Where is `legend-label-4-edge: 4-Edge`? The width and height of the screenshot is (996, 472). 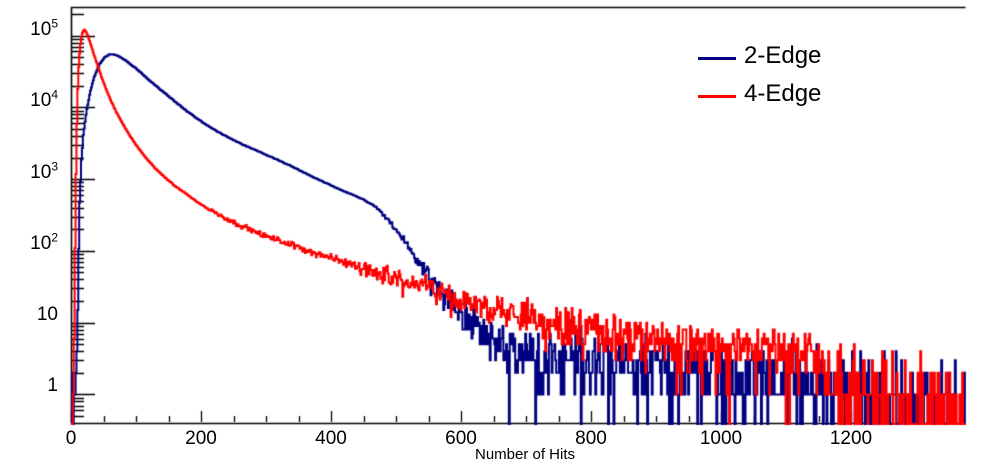 legend-label-4-edge: 4-Edge is located at coordinates (783, 93).